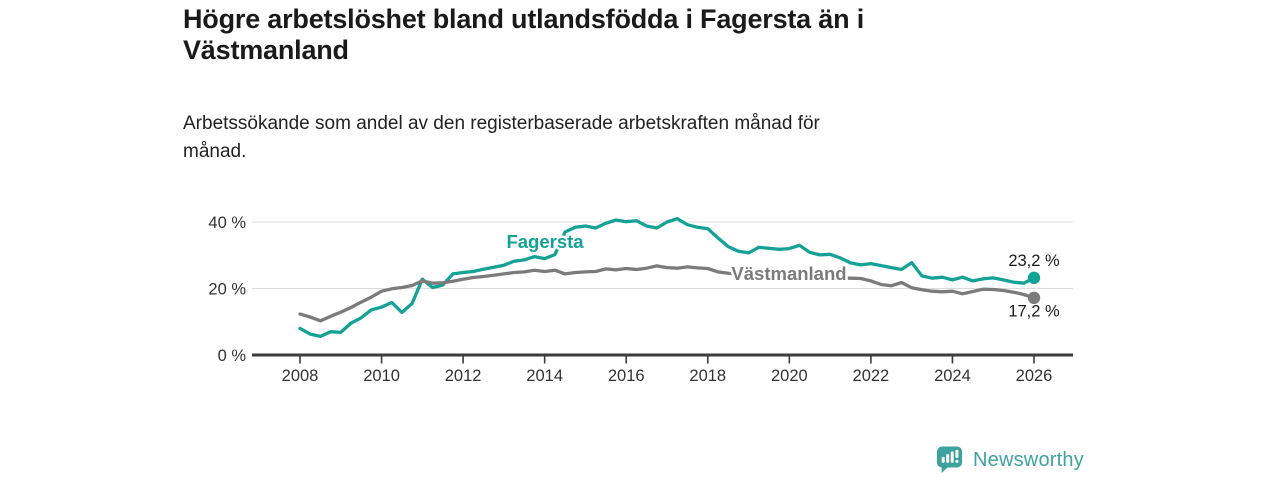  What do you see at coordinates (667, 293) in the screenshot?
I see `series-line-vastmanland` at bounding box center [667, 293].